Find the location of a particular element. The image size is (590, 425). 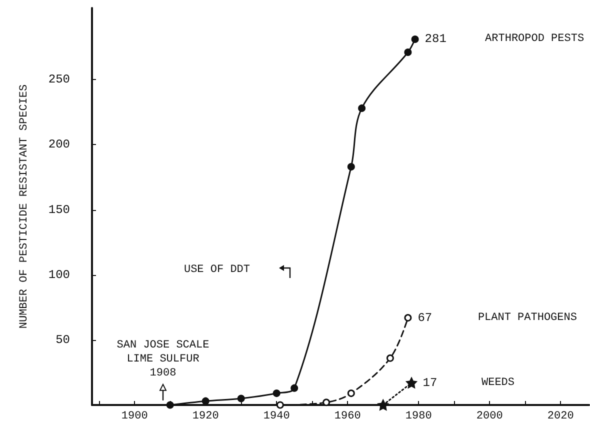

x-tick-label: 2020 is located at coordinates (560, 416).